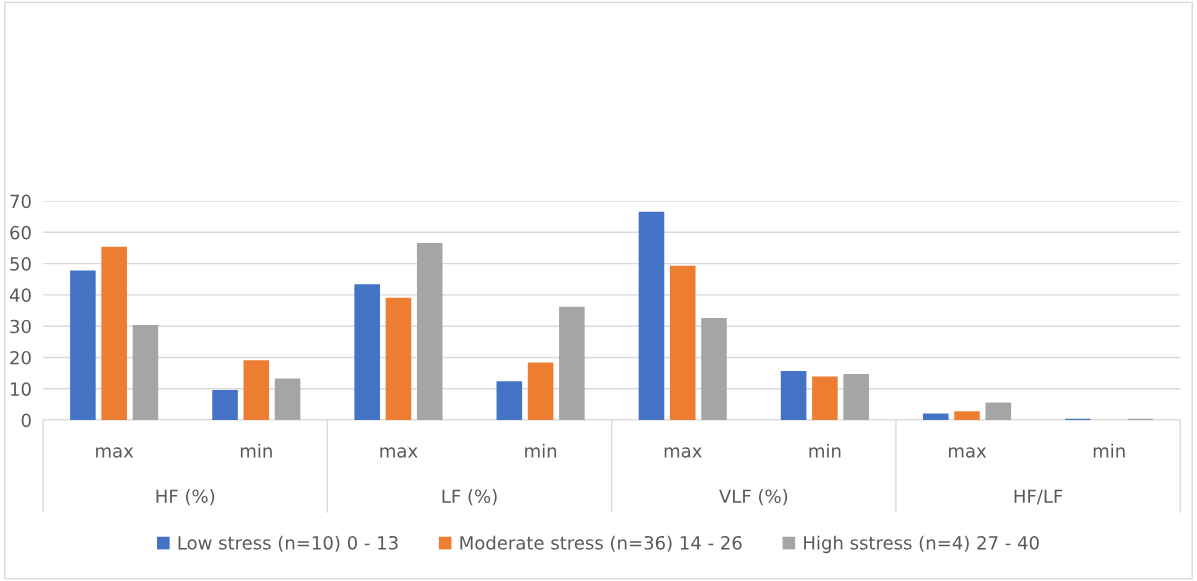 The height and width of the screenshot is (581, 1197). I want to click on y-tick-label: 30, so click(20, 326).